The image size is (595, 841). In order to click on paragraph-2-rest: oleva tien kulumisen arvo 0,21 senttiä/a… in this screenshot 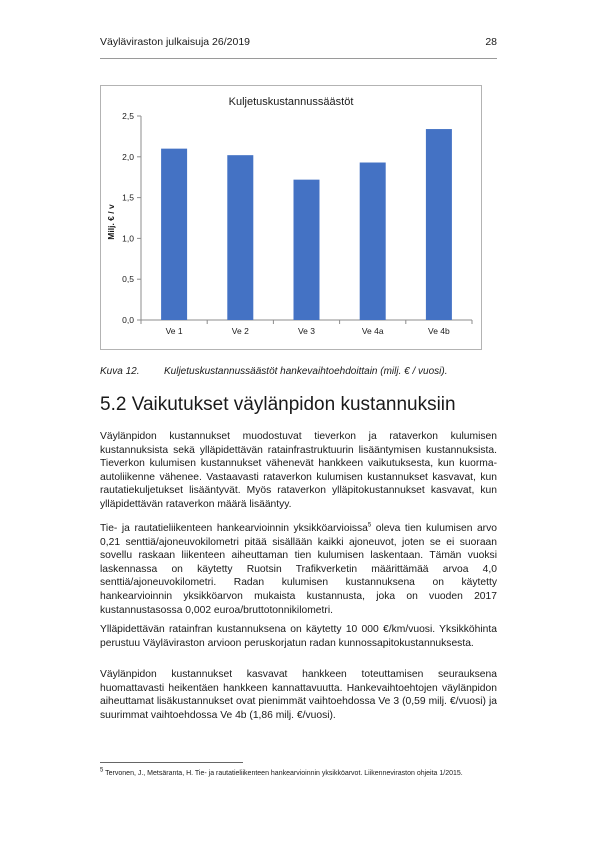, I will do `click(298, 569)`.